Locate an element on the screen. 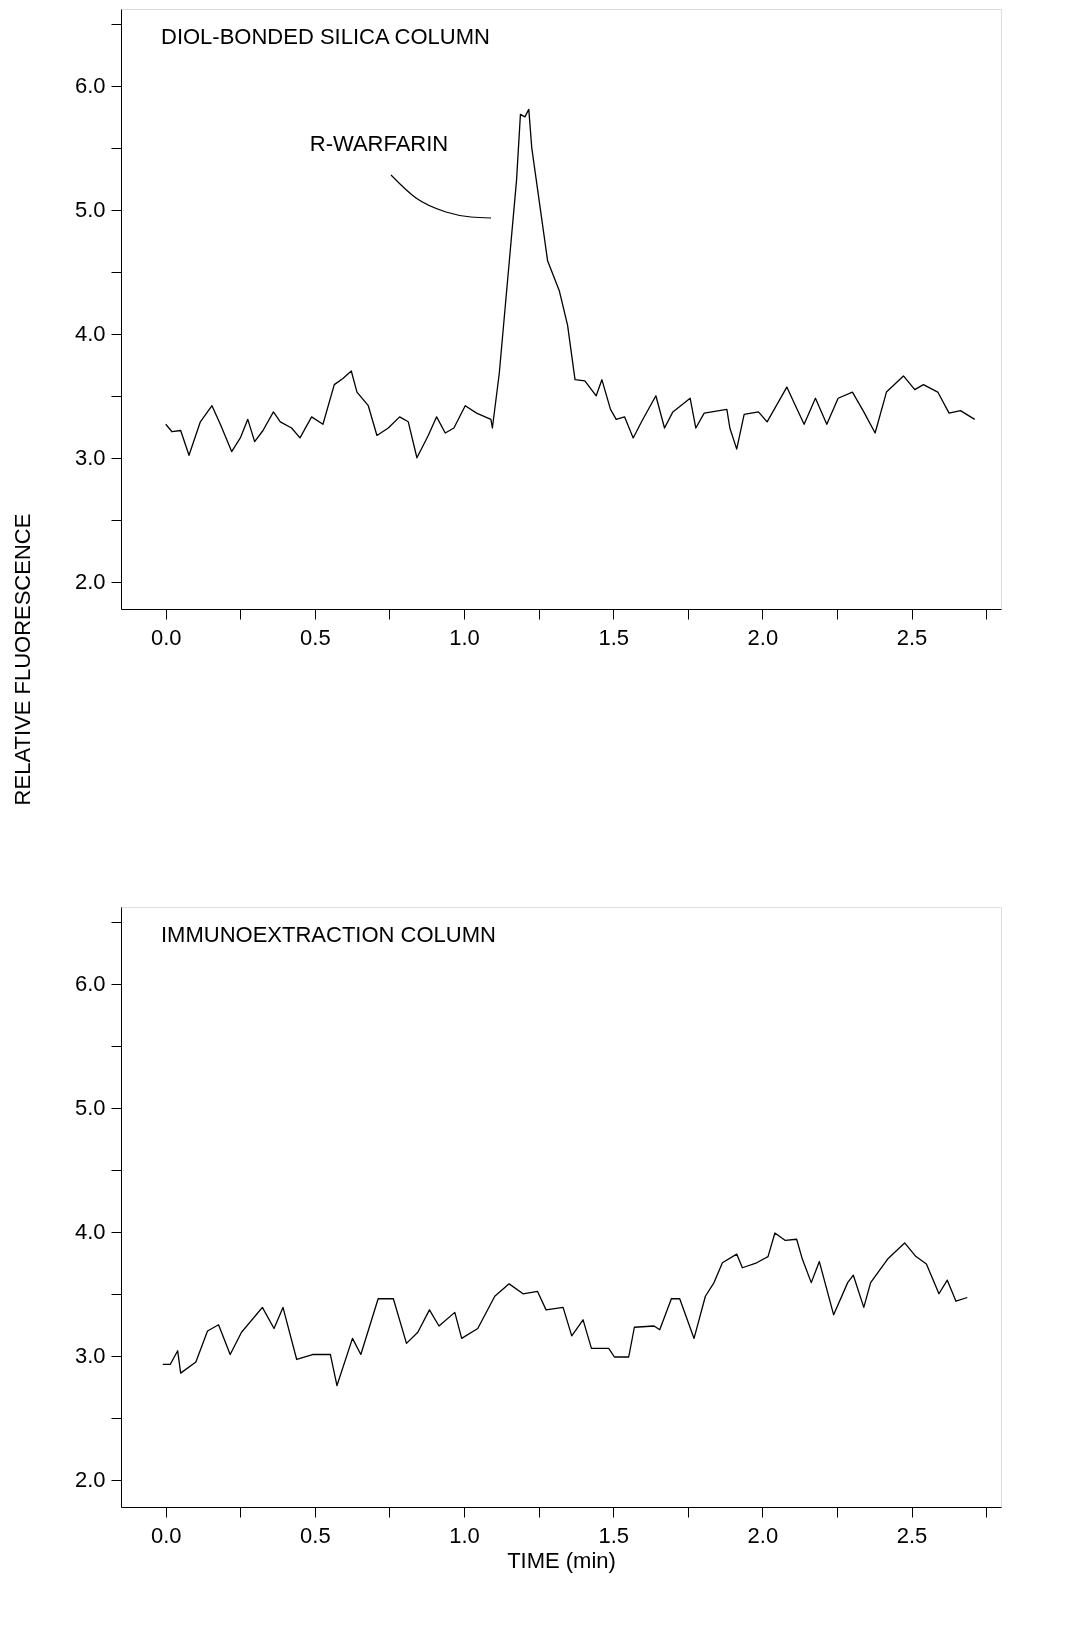 Image resolution: width=1065 pixels, height=1632 pixels. annotation: R-WARFARIN is located at coordinates (379, 143).